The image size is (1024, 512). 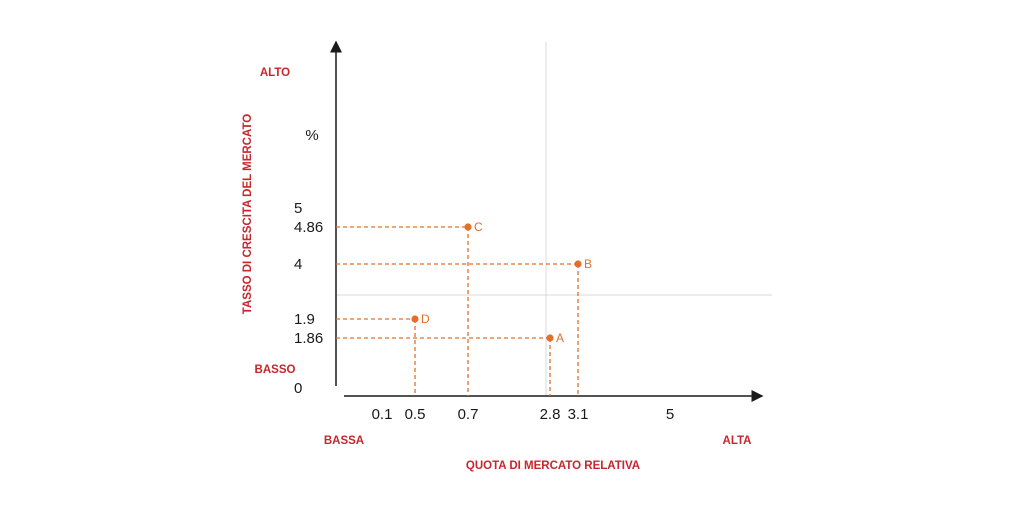 I want to click on point-guide-lines, so click(x=457, y=311).